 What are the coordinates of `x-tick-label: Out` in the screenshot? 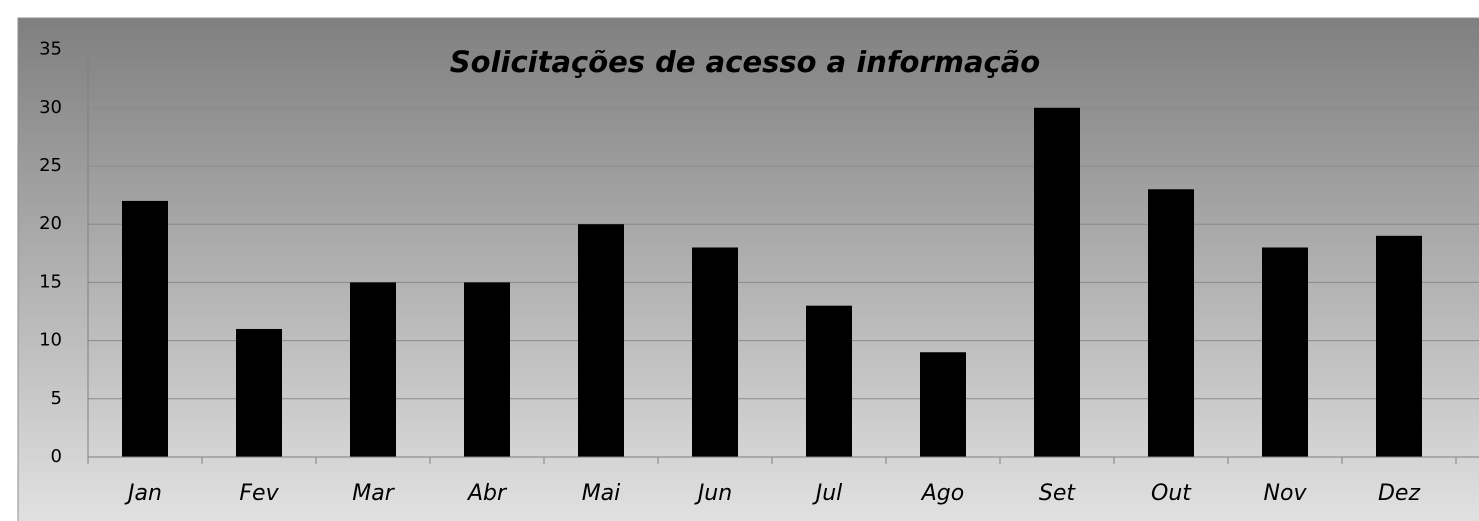 It's located at (1171, 493).